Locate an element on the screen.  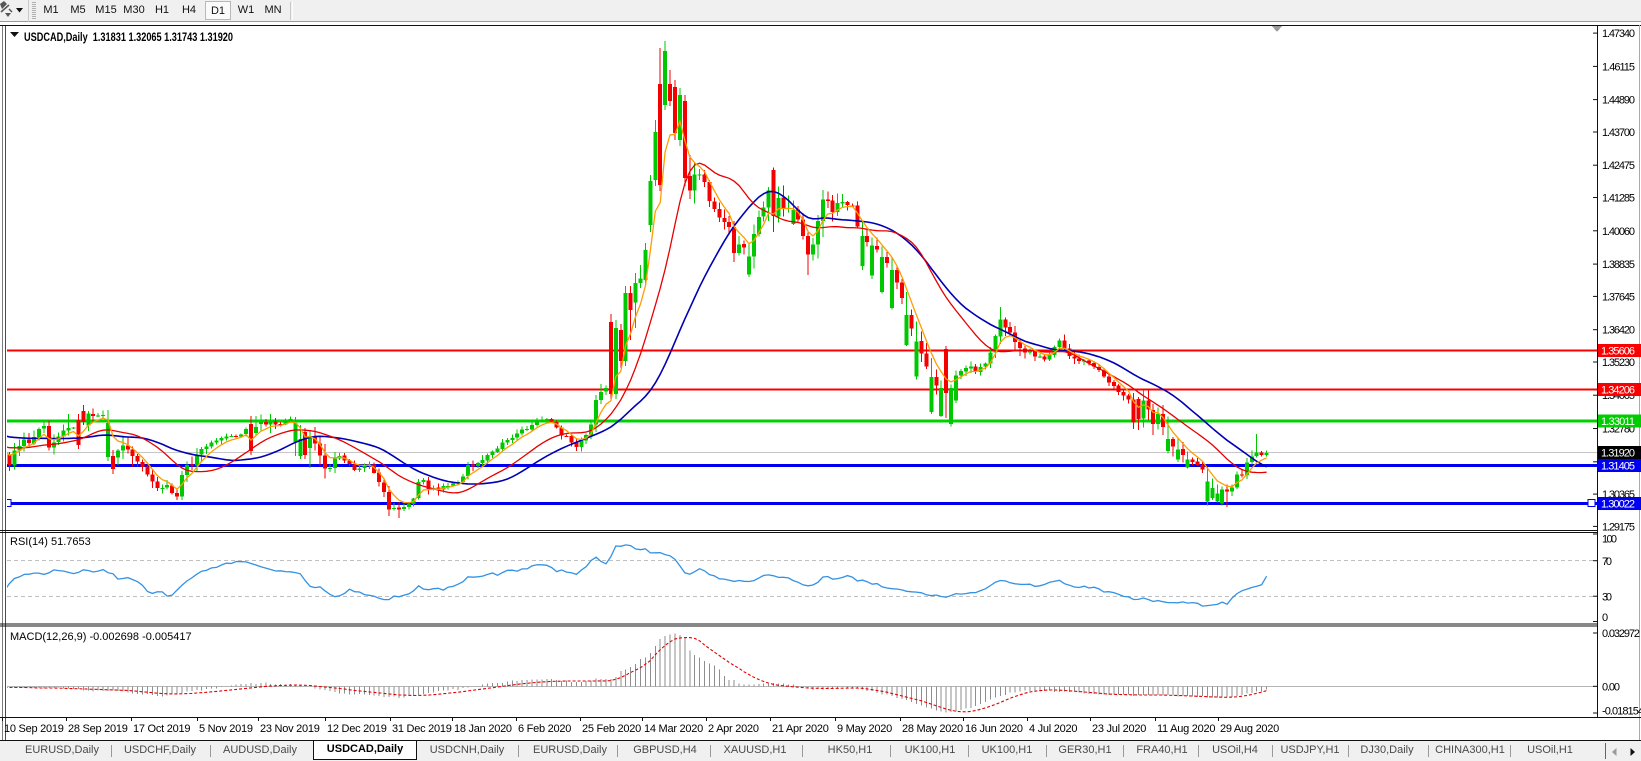
svg-text: 6 Feb 2020 is located at coordinates (544, 729).